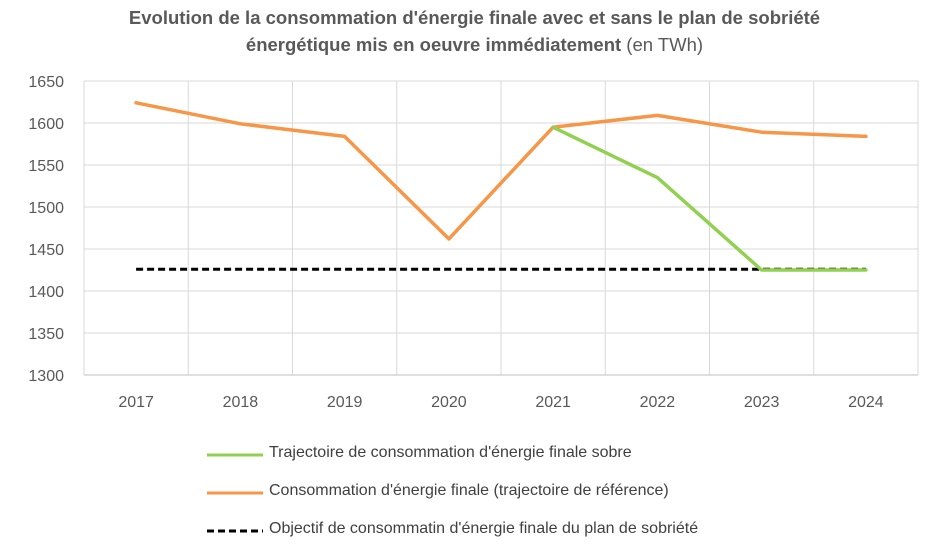 The image size is (949, 548). I want to click on x-tick-label: 2023, so click(762, 402).